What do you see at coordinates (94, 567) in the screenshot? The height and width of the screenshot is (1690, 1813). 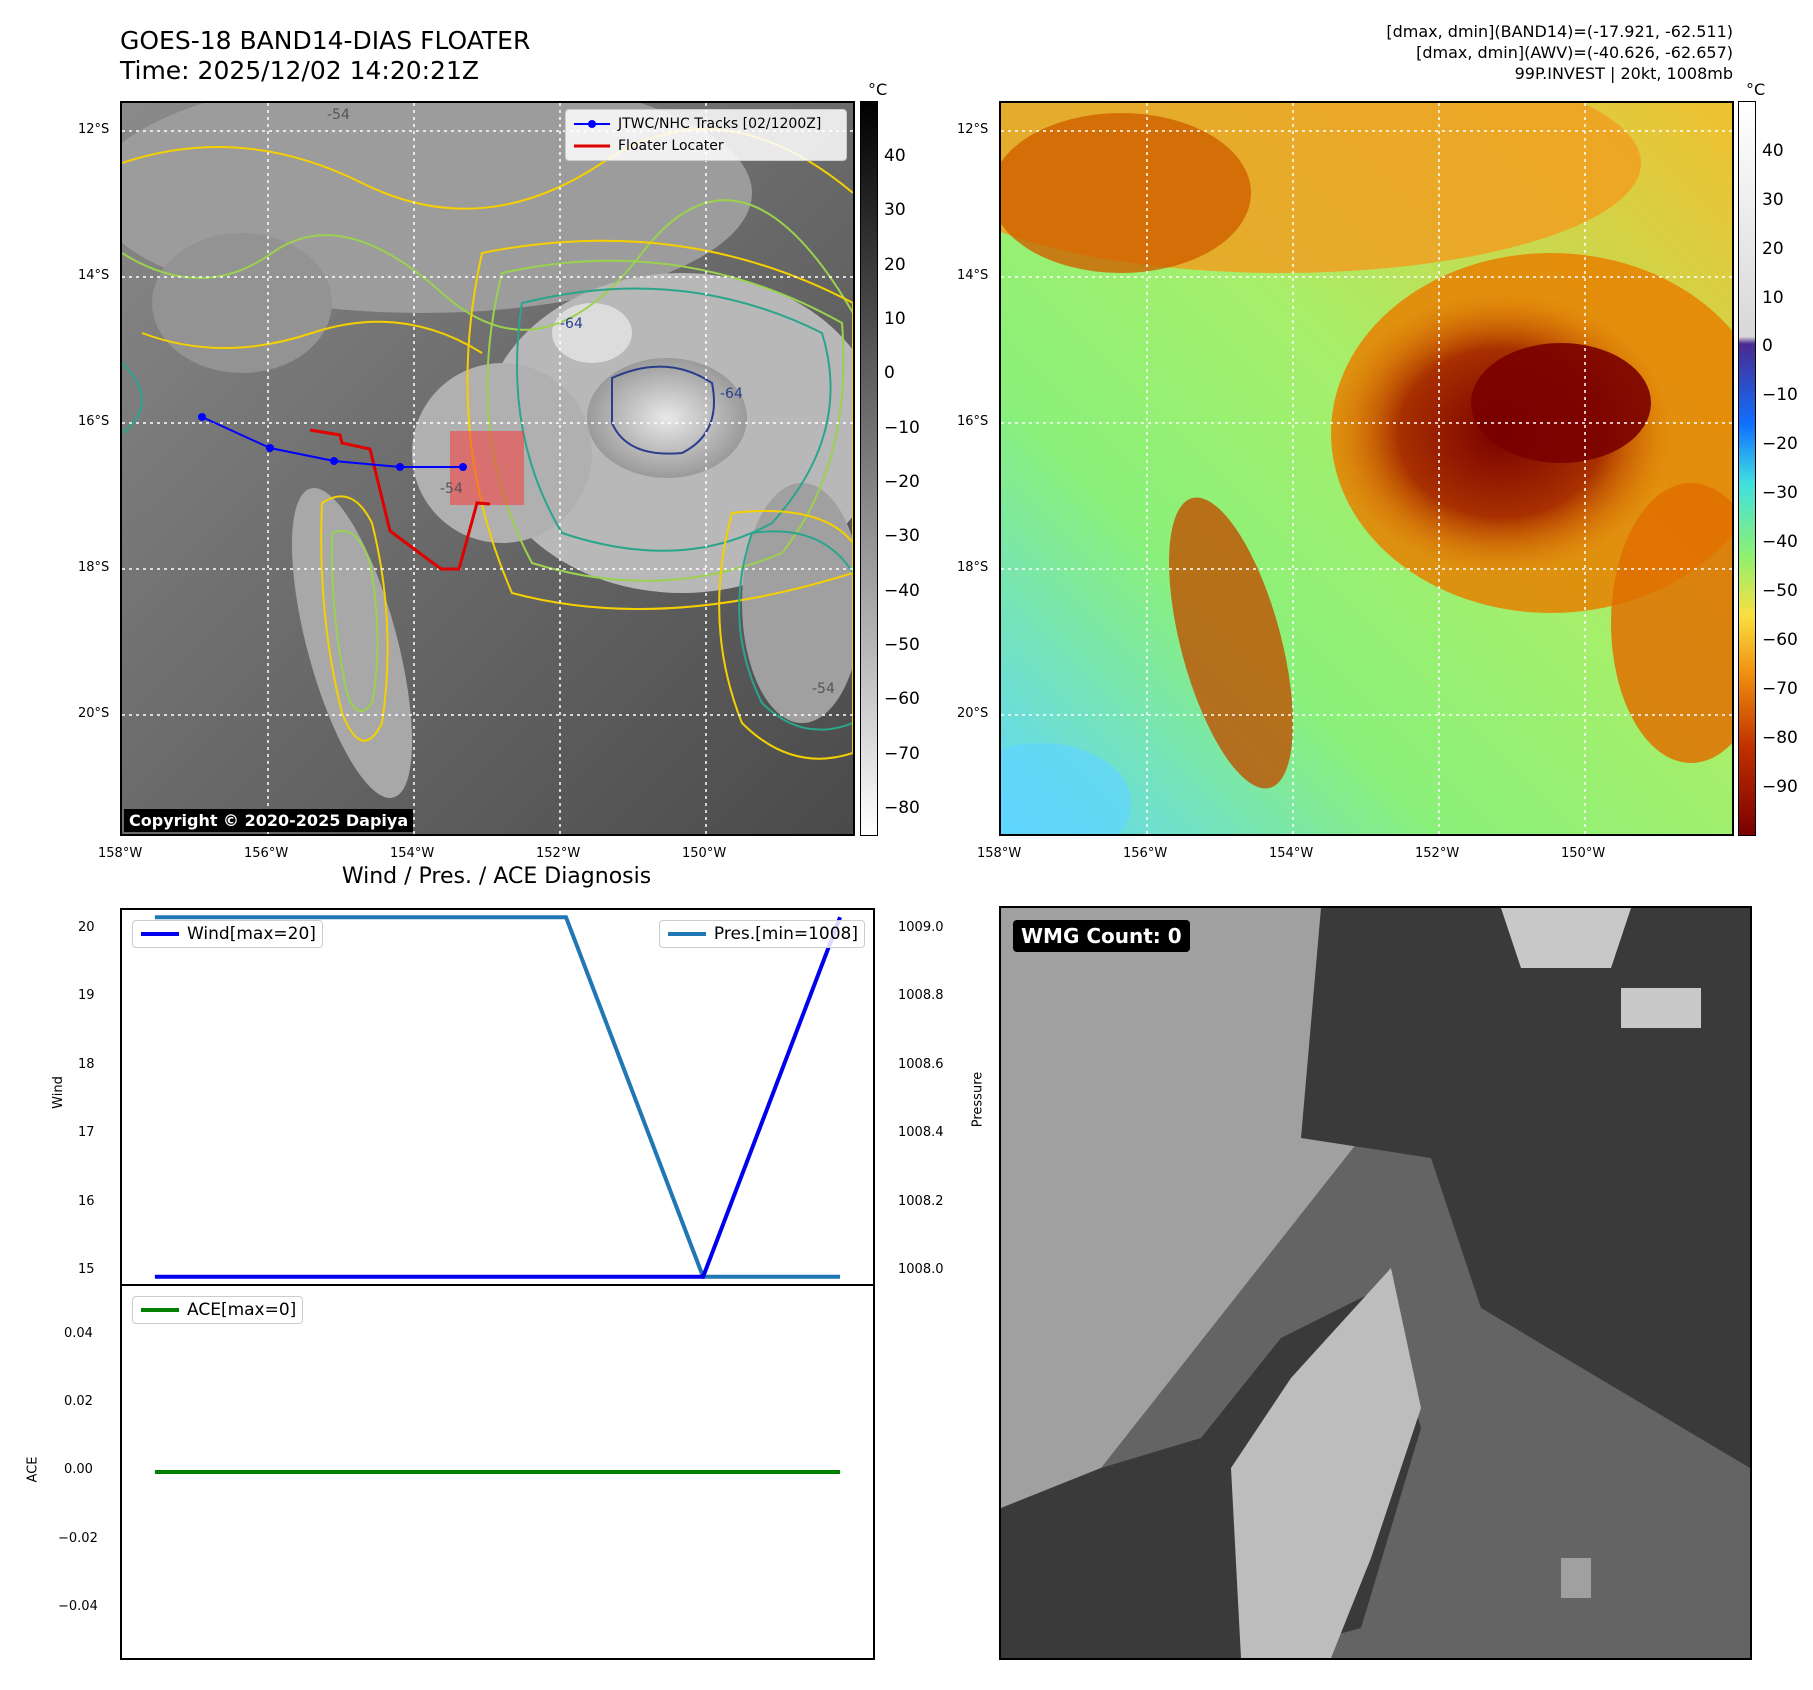 I see `ir-lat-tick: 18°S` at bounding box center [94, 567].